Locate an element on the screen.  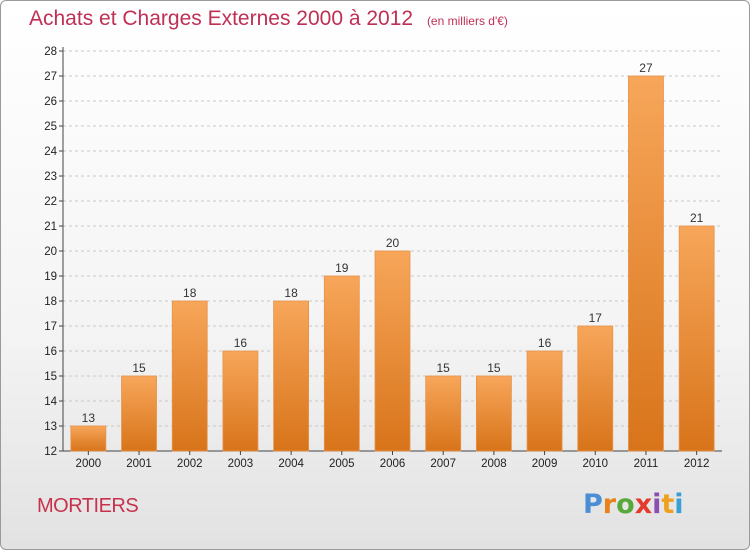
bar-2004 is located at coordinates (291, 376).